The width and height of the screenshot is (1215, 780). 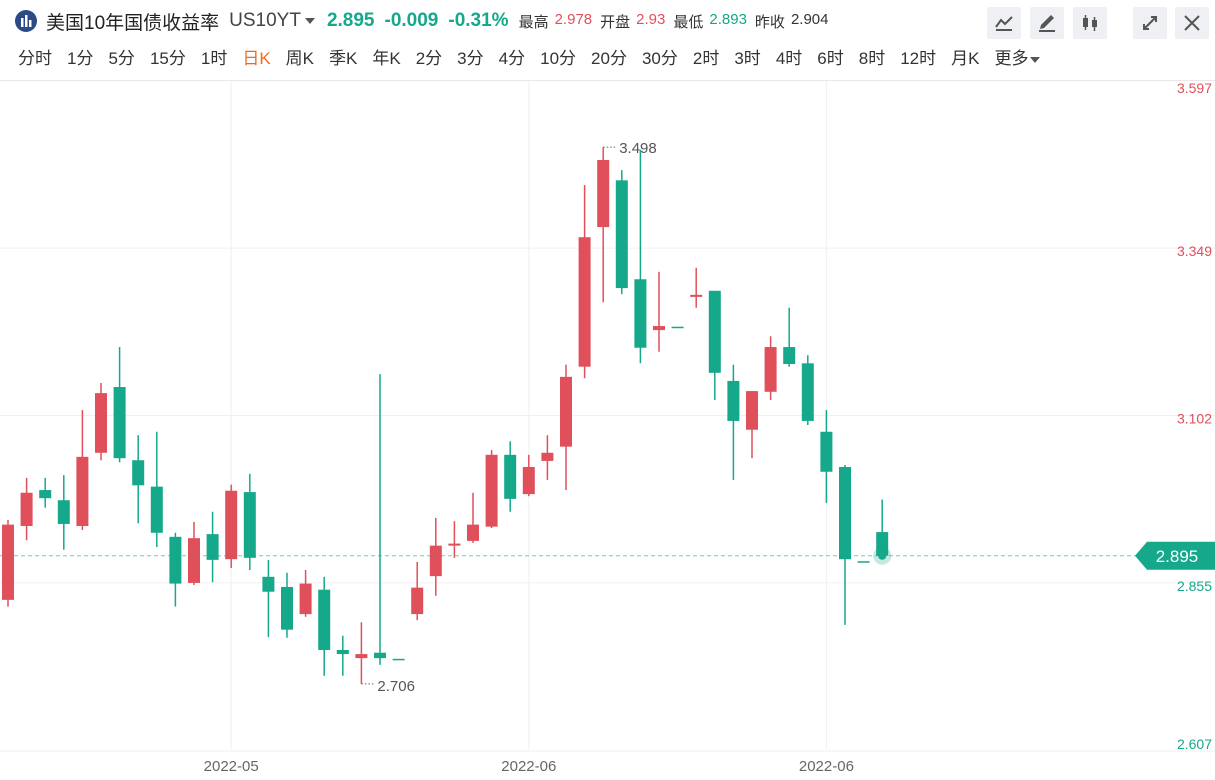 What do you see at coordinates (728, 19) in the screenshot?
I see `stat-value: 2.893` at bounding box center [728, 19].